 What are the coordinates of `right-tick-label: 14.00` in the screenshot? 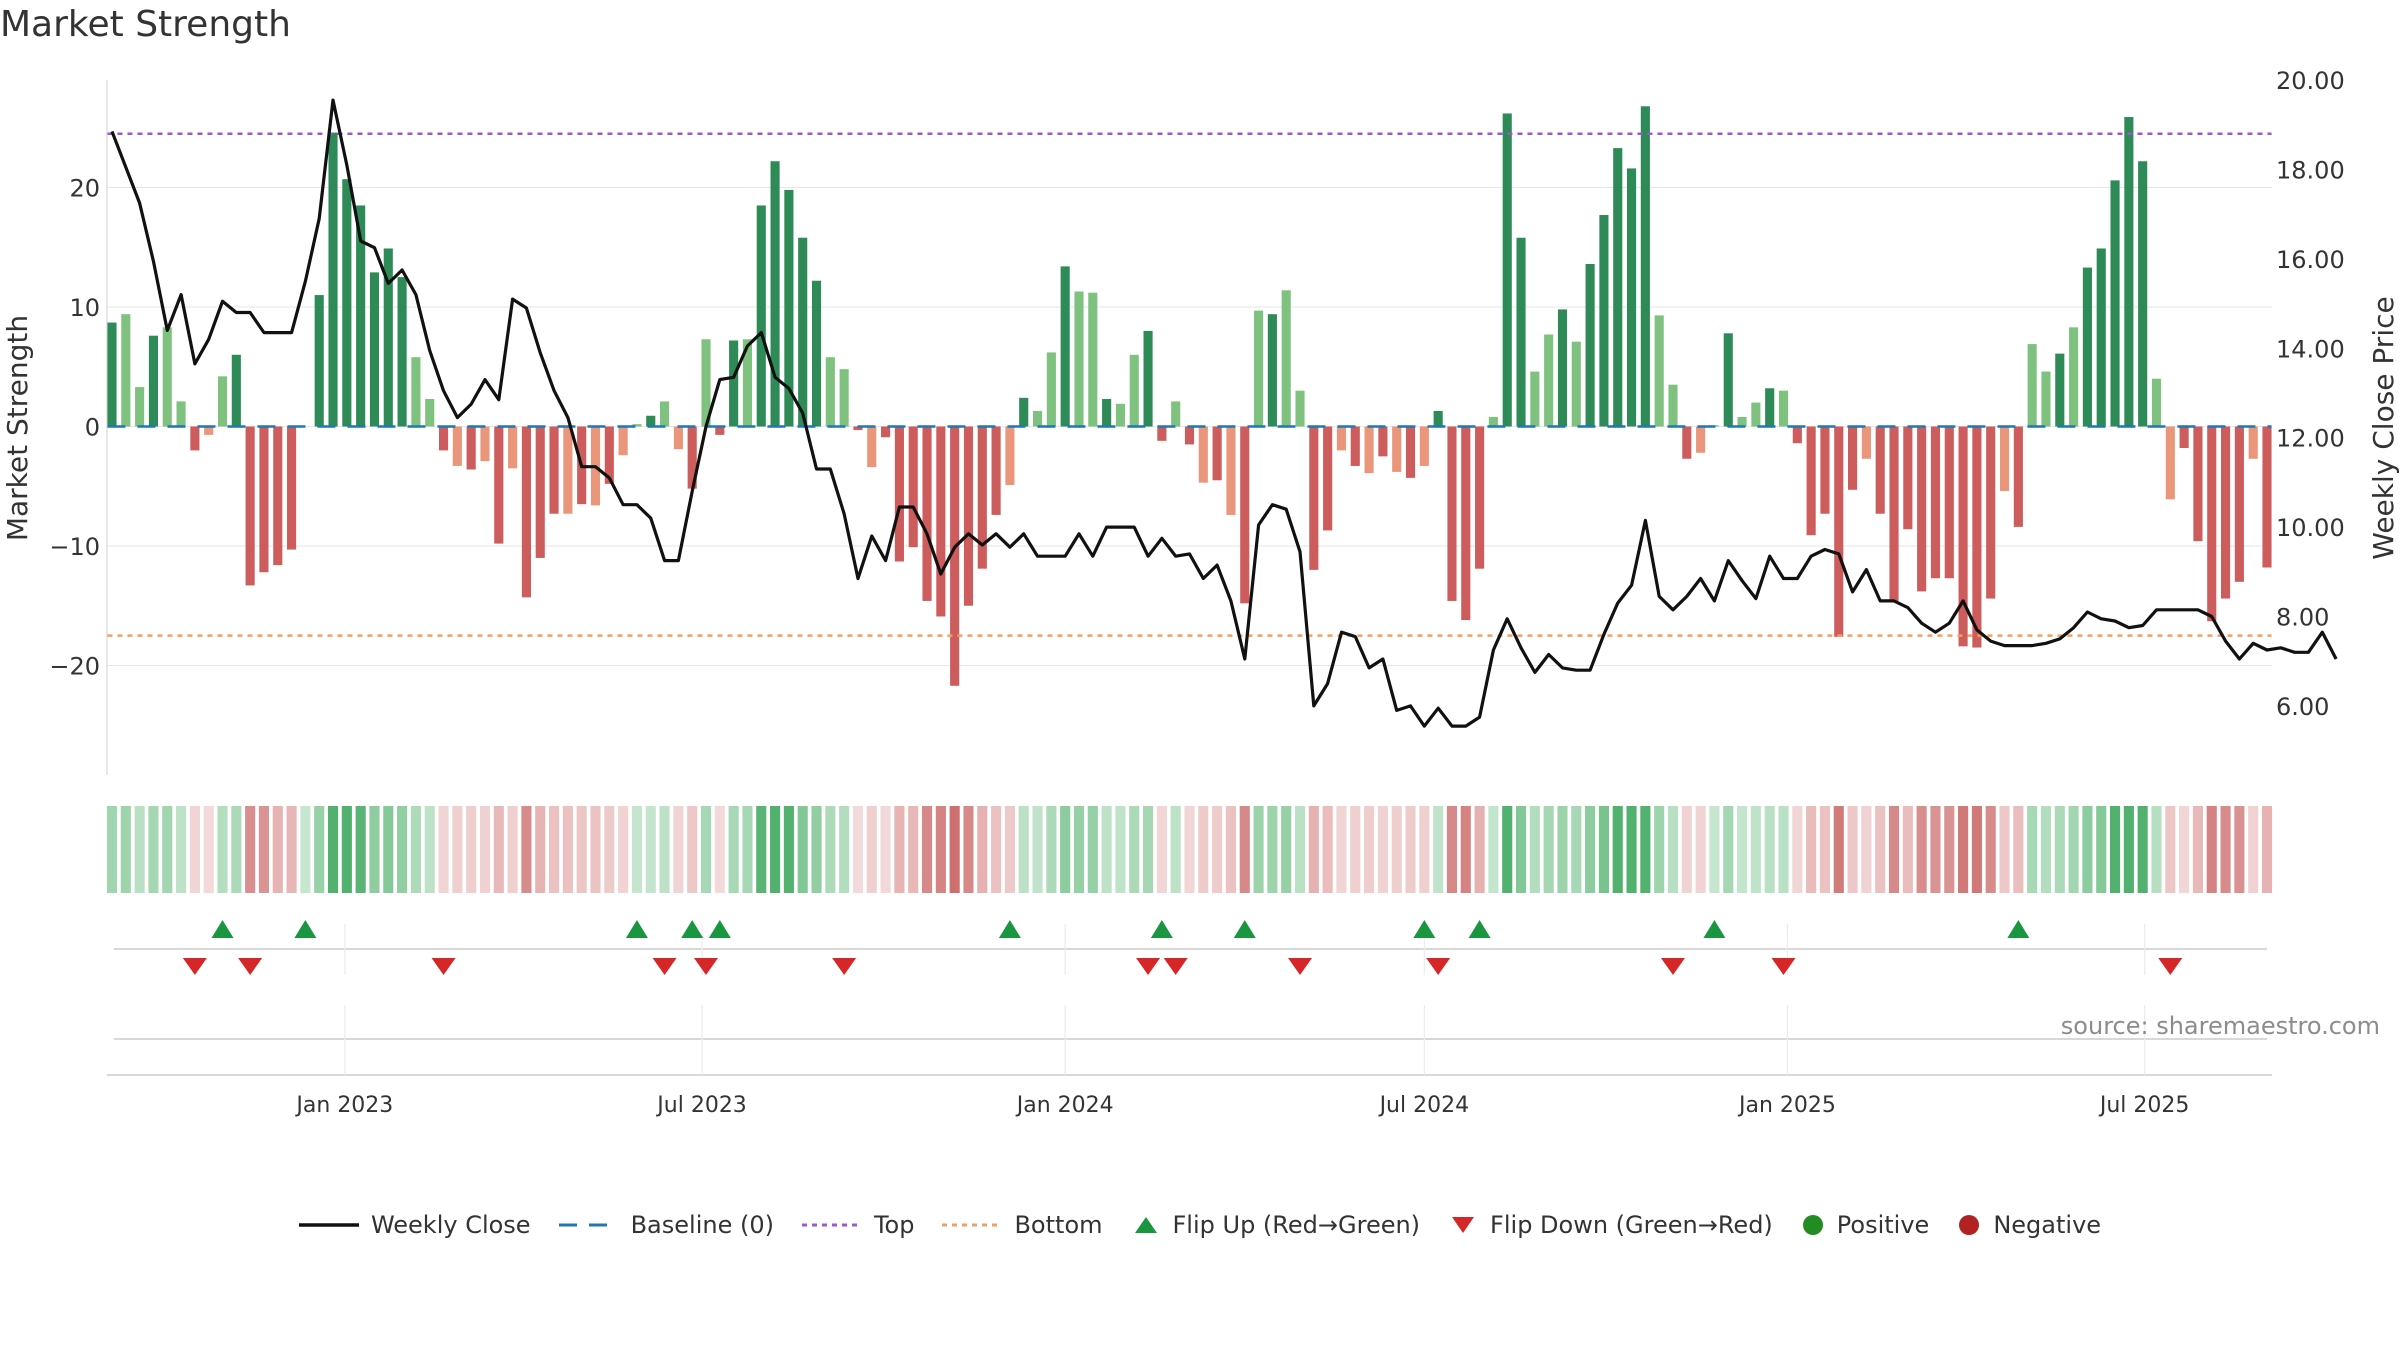 It's located at (2310, 349).